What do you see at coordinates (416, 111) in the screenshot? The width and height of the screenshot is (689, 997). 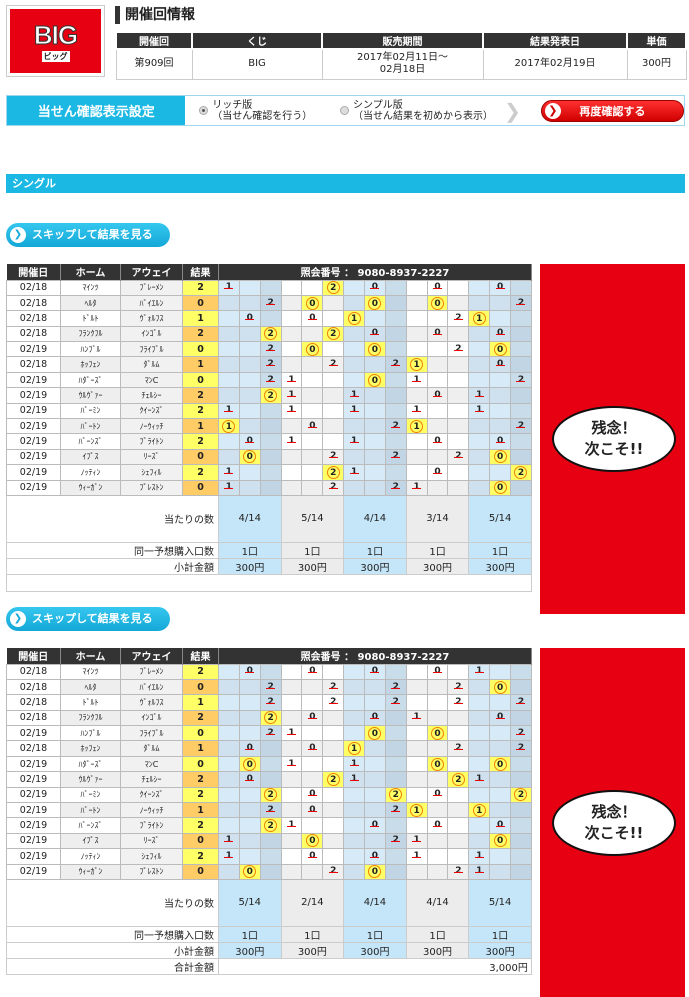 I see `radio-simple: シンプル版 （当せん結果を初めから表示）` at bounding box center [416, 111].